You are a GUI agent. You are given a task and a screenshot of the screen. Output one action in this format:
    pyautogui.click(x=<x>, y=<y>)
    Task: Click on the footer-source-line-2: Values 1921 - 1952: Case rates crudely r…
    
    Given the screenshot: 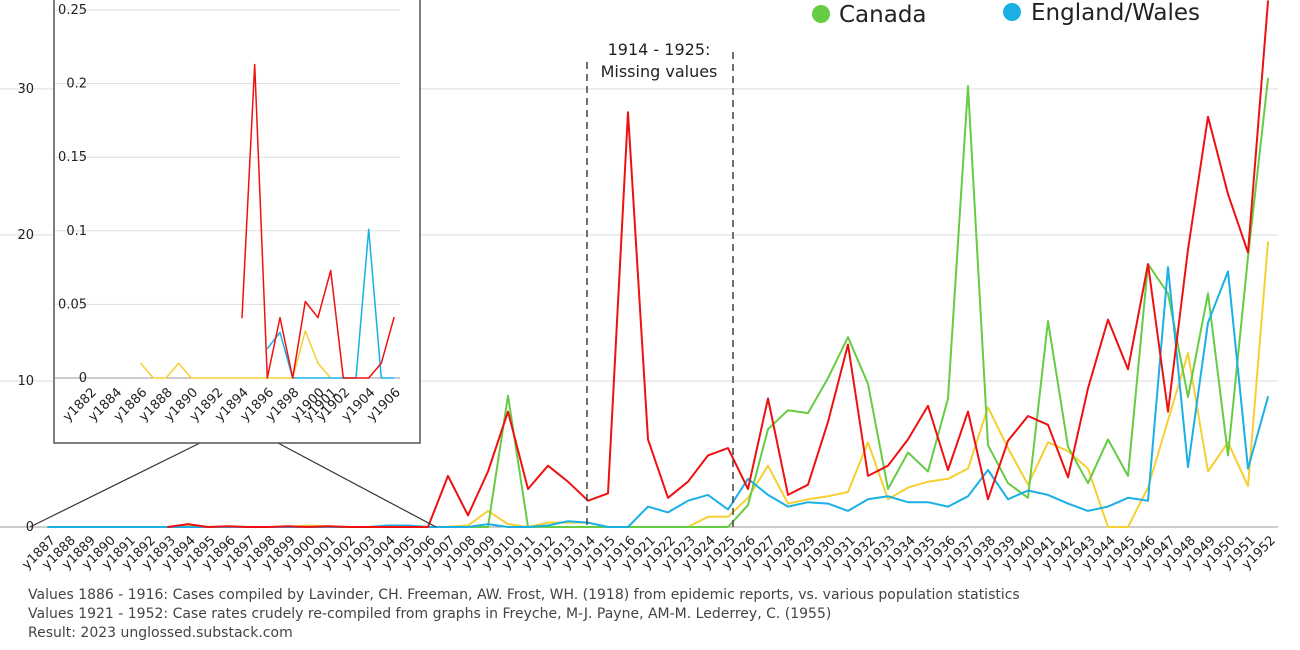 What is the action you would take?
    pyautogui.click(x=430, y=614)
    